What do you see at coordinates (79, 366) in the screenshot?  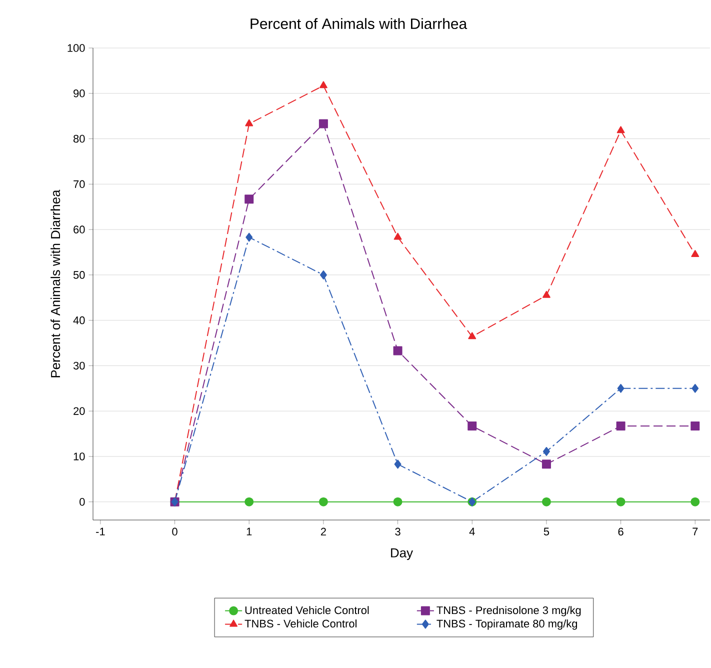 I see `y-tick-label: 30` at bounding box center [79, 366].